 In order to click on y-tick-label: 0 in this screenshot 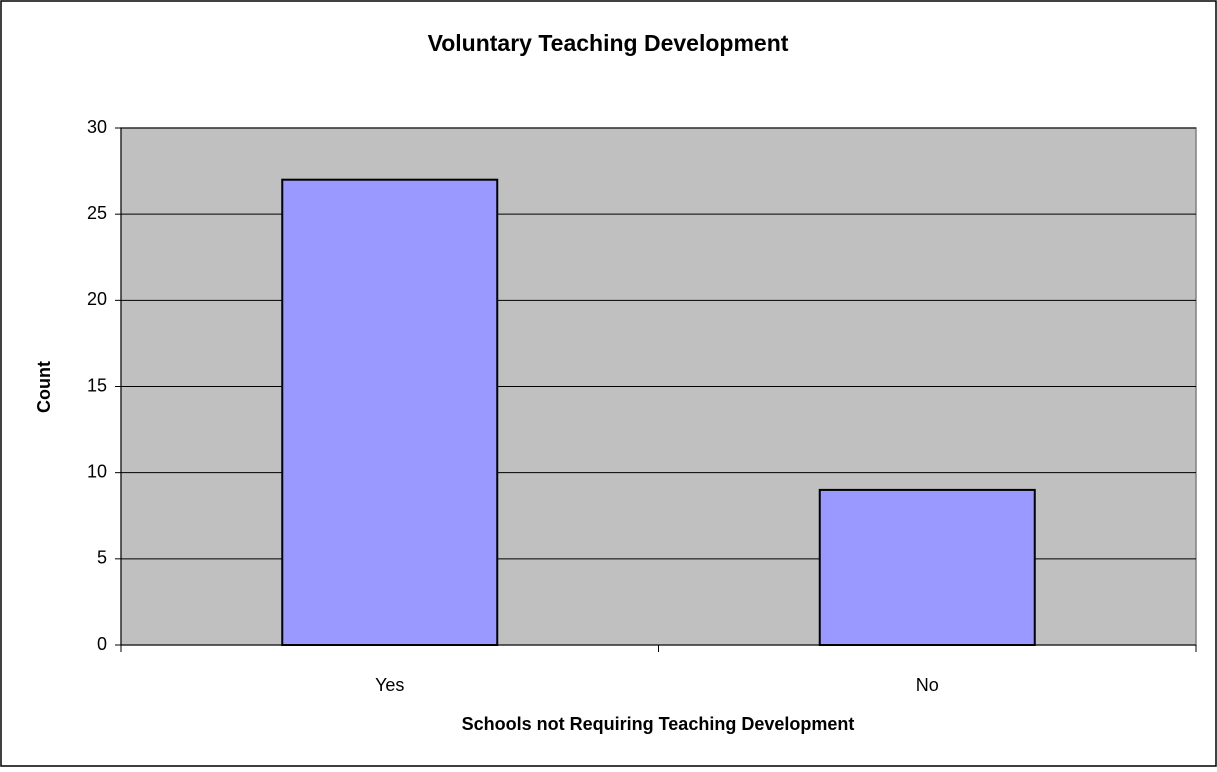, I will do `click(102, 644)`.